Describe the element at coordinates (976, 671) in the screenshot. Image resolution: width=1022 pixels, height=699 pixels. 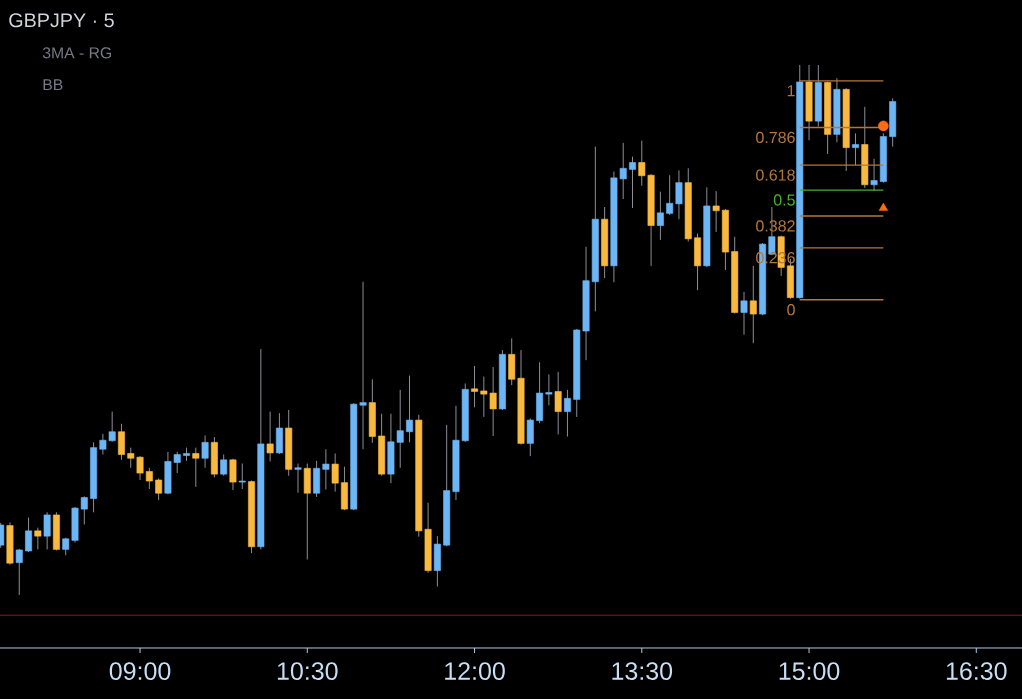
I see `x-tick-label: 16:30` at that location.